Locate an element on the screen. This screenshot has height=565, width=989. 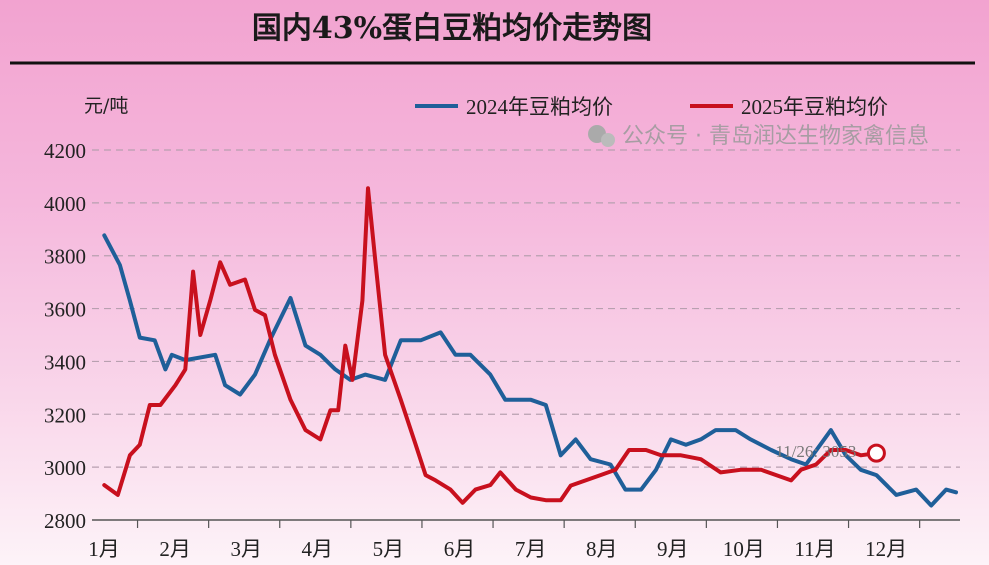
annotation-label: 11/26: 3053 is located at coordinates (815, 451).